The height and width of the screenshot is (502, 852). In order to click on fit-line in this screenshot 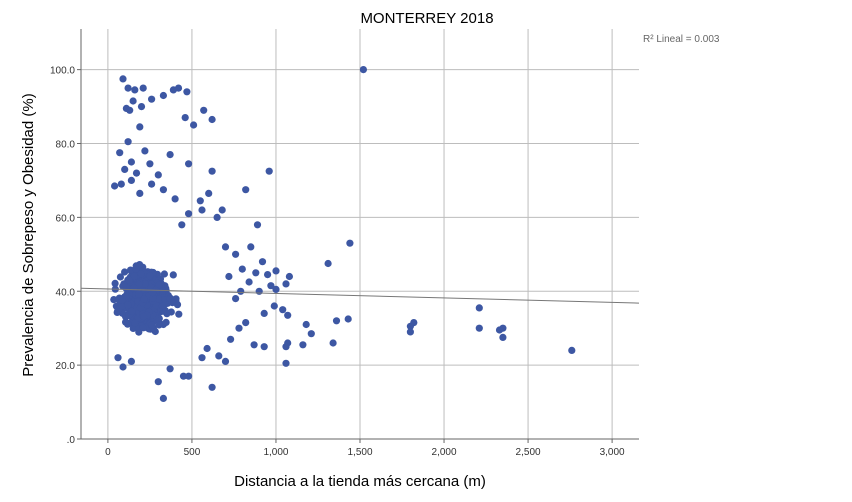, I will do `click(360, 295)`.